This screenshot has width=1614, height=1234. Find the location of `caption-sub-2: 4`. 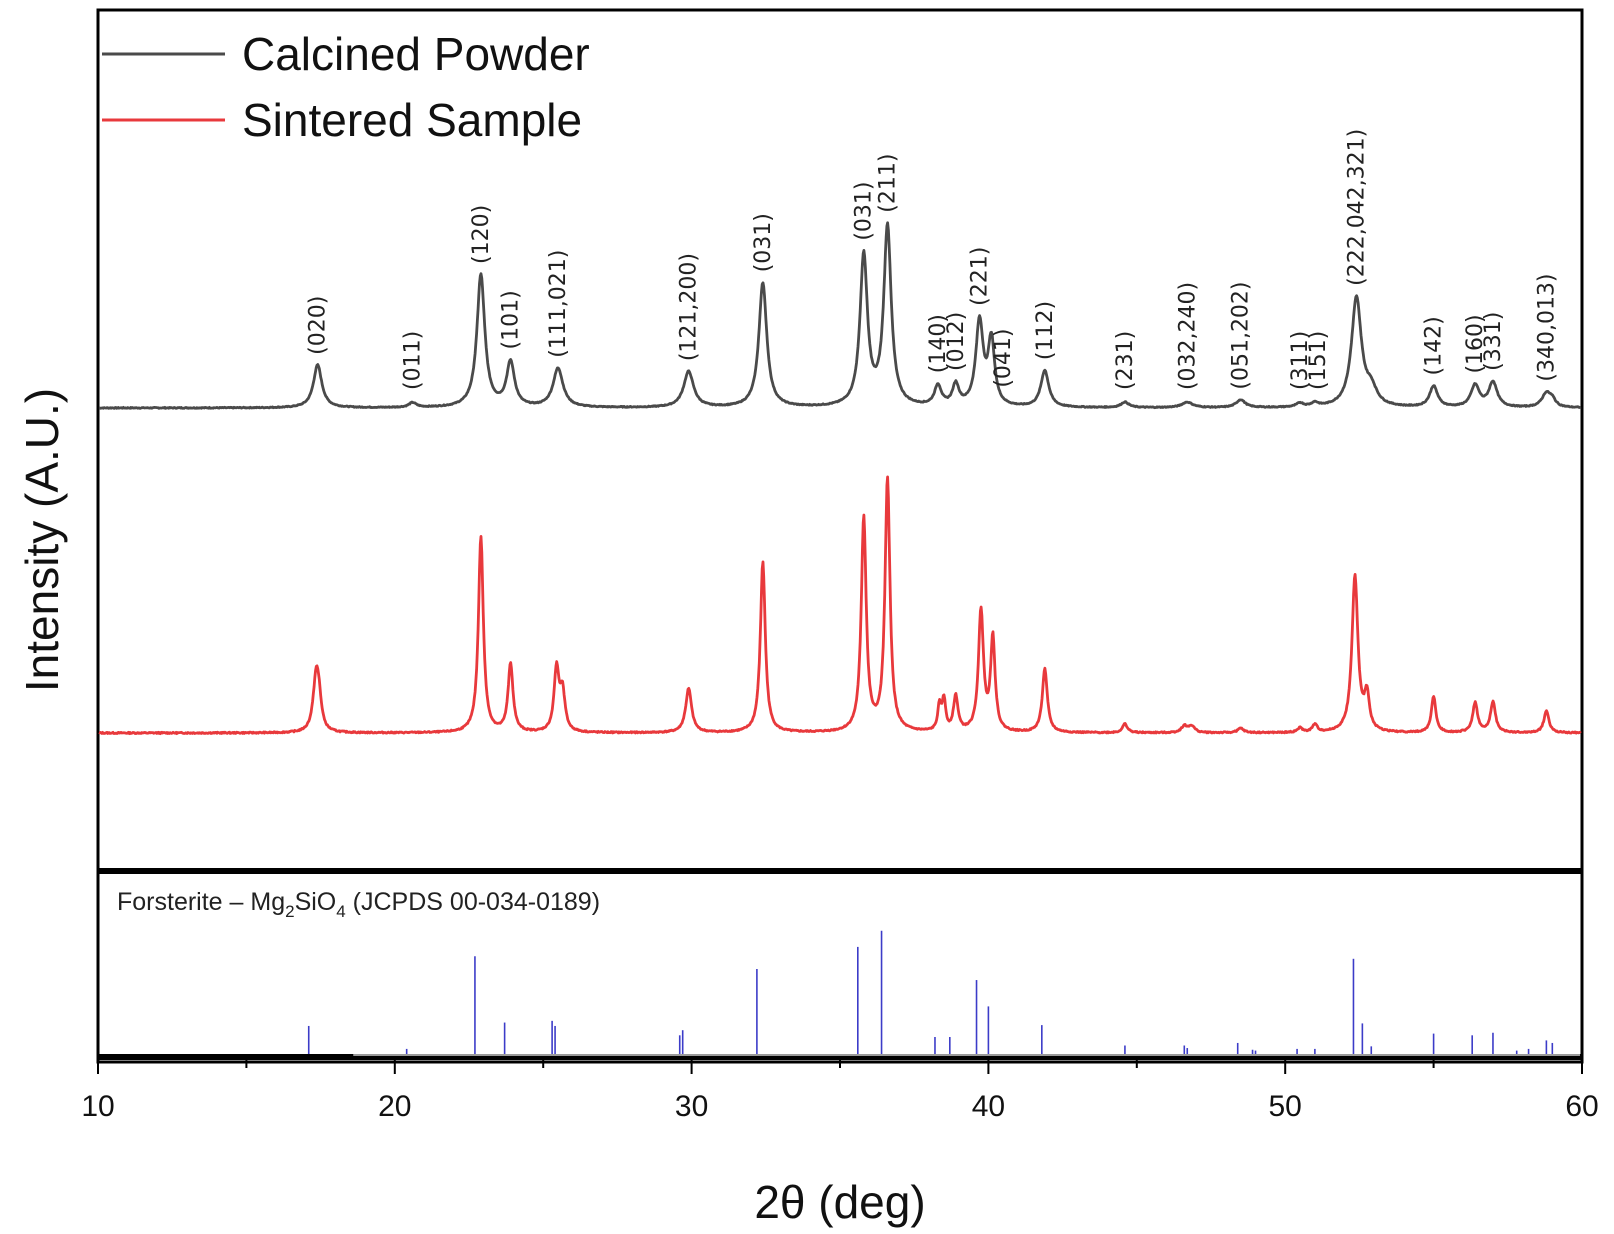

caption-sub-2: 4 is located at coordinates (340, 911).